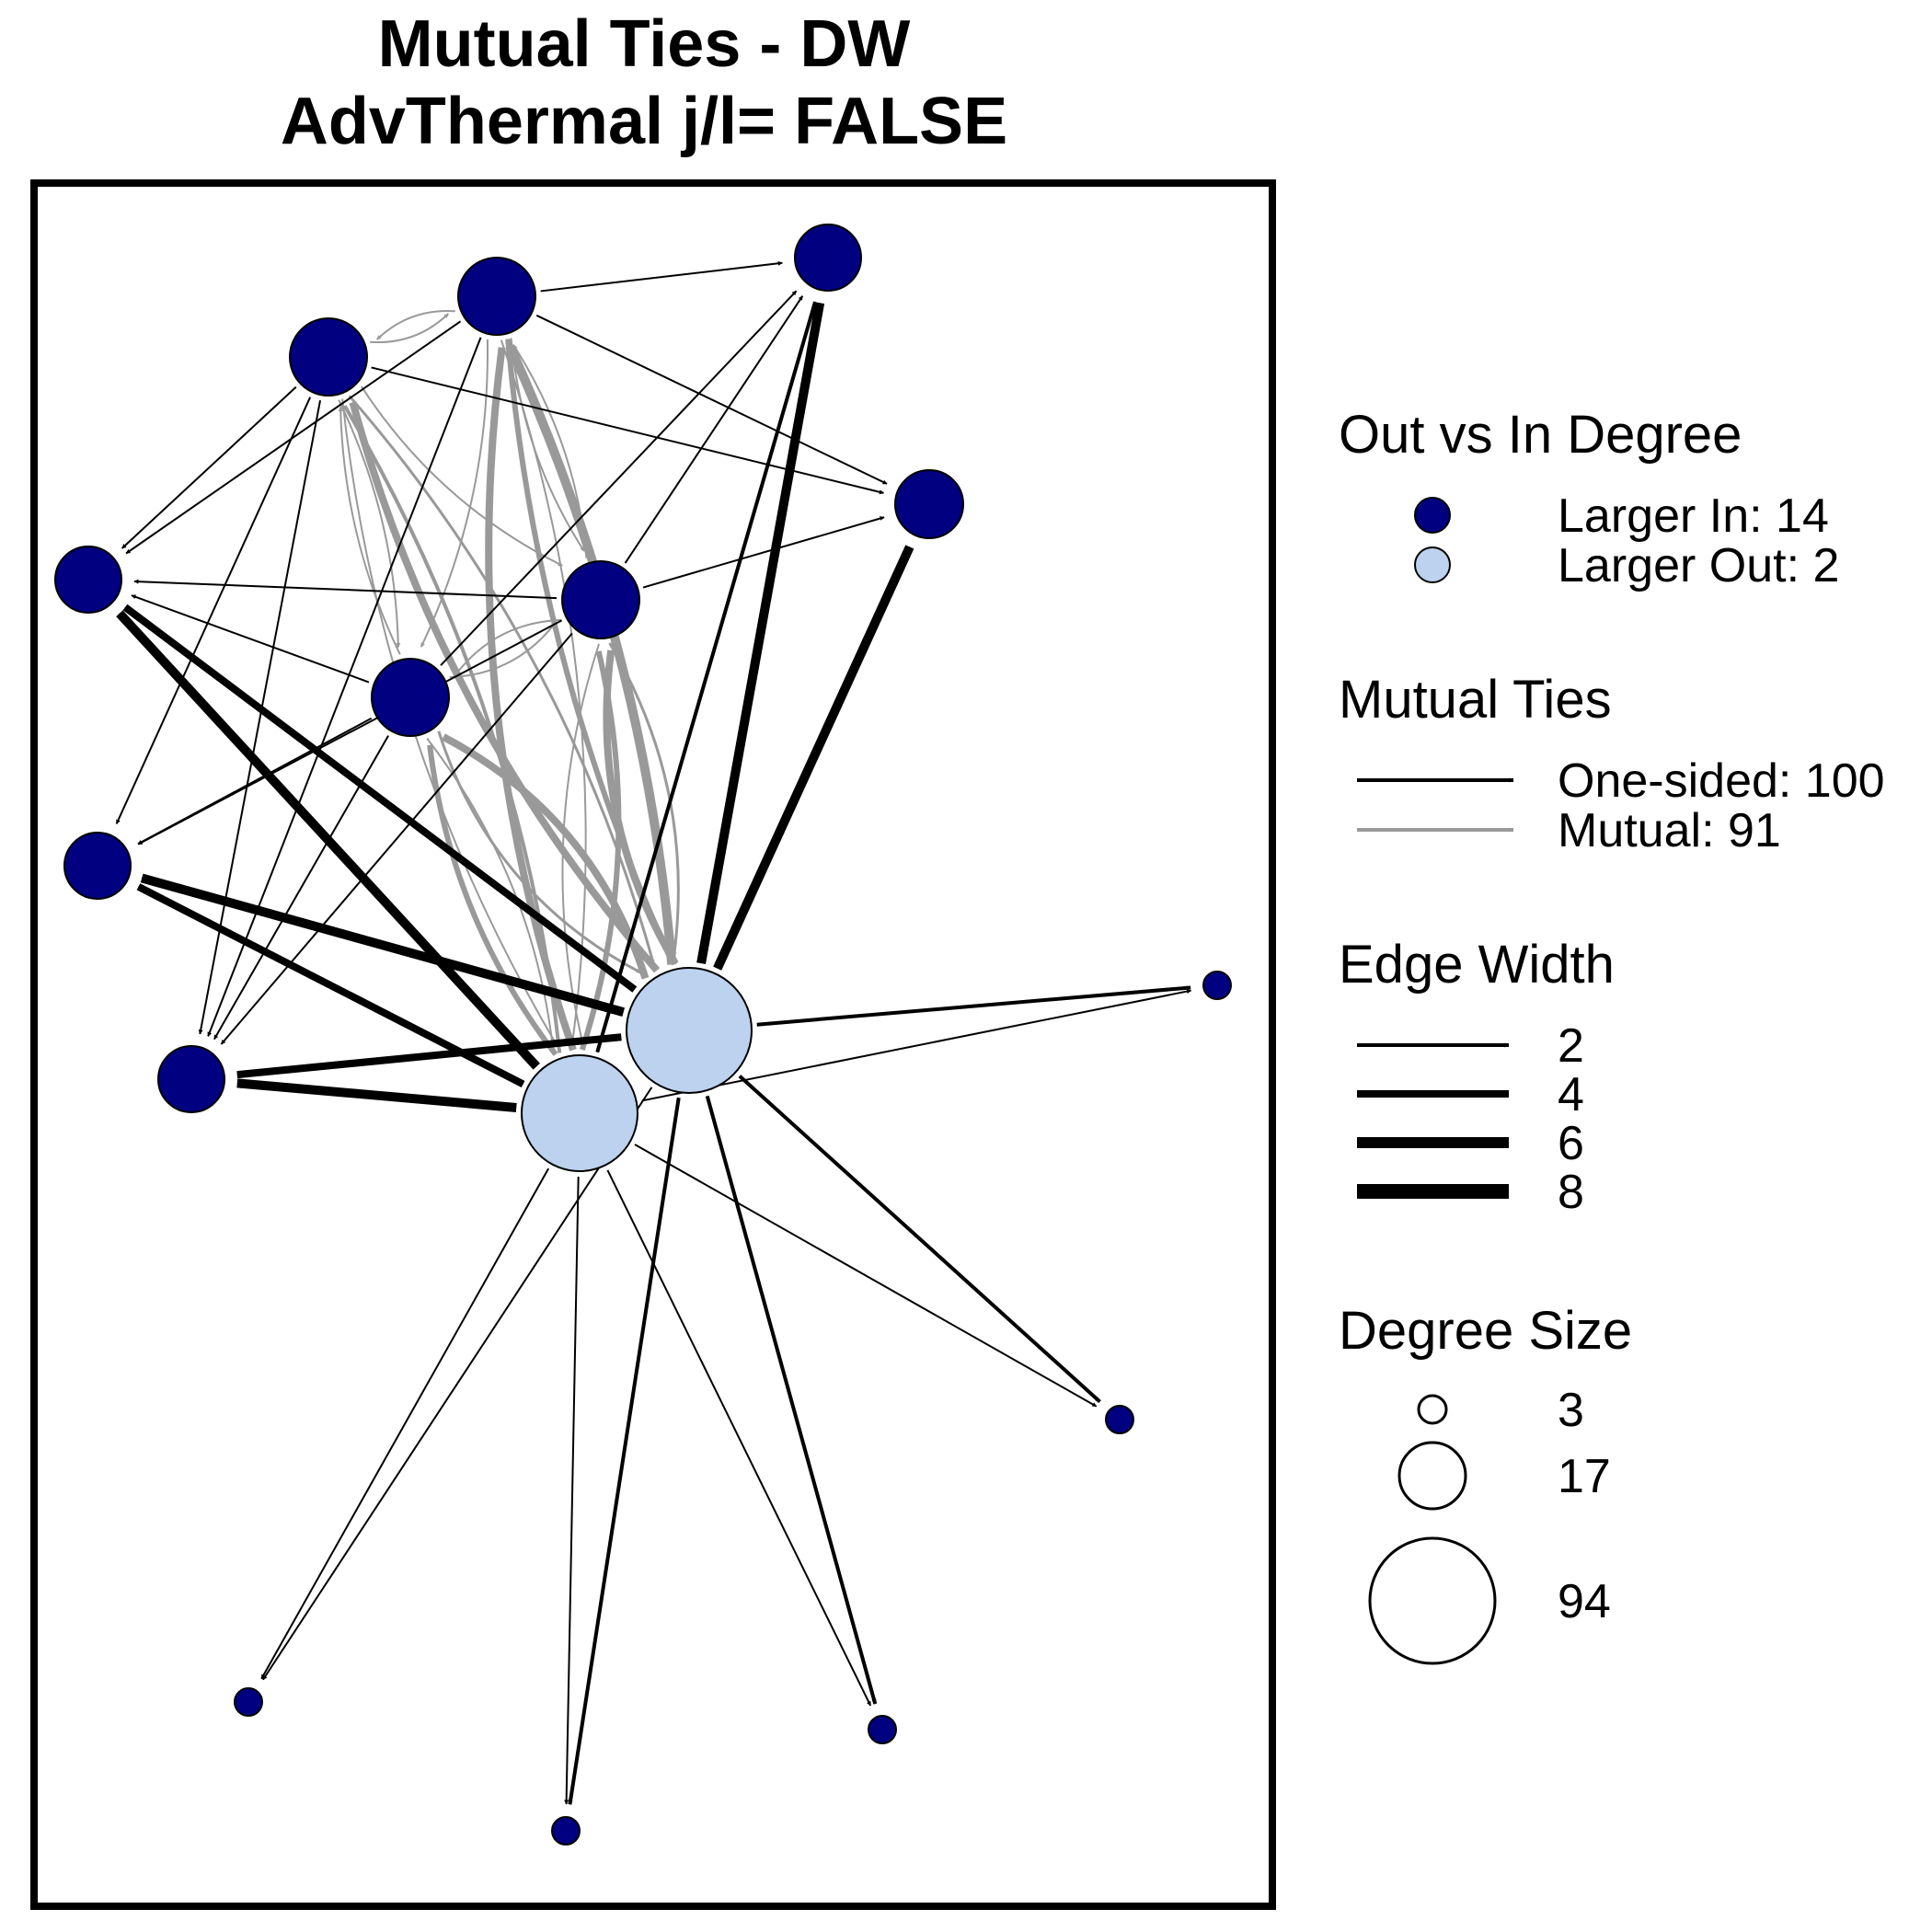 This screenshot has height=1932, width=1932. What do you see at coordinates (1571, 1143) in the screenshot?
I see `legend-edge-width-6-label: 6` at bounding box center [1571, 1143].